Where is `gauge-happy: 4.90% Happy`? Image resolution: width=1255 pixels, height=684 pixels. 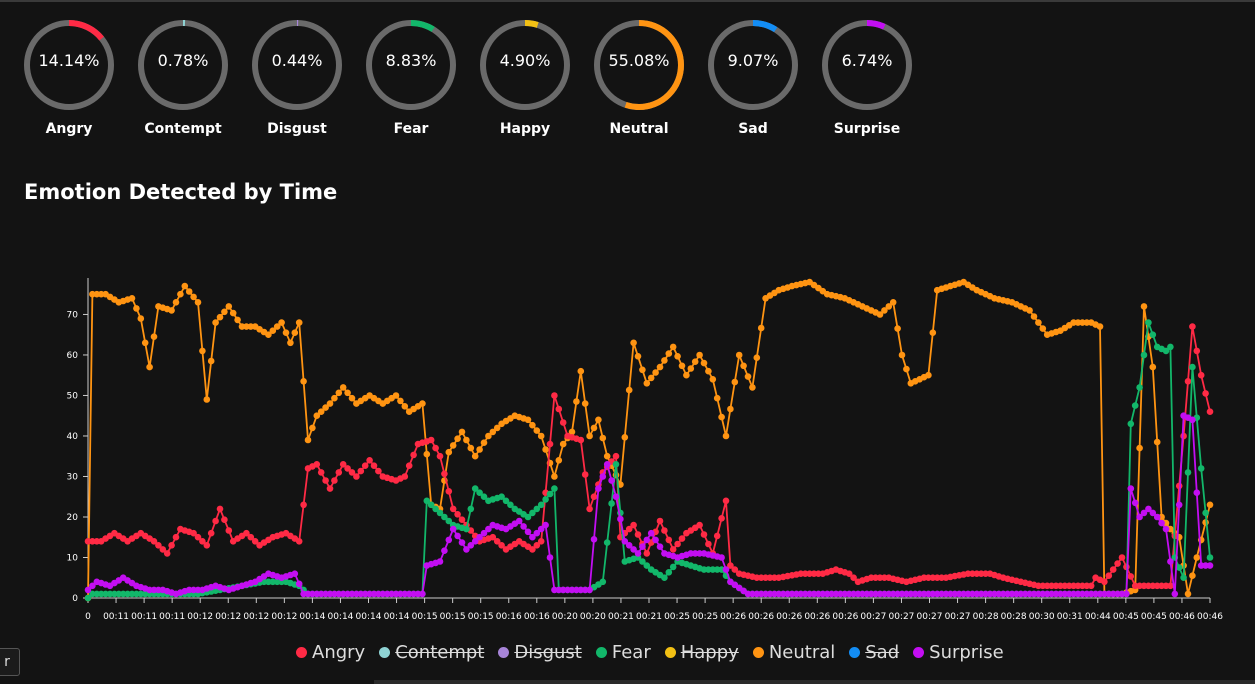
gauge-happy: 4.90% Happy is located at coordinates (525, 83).